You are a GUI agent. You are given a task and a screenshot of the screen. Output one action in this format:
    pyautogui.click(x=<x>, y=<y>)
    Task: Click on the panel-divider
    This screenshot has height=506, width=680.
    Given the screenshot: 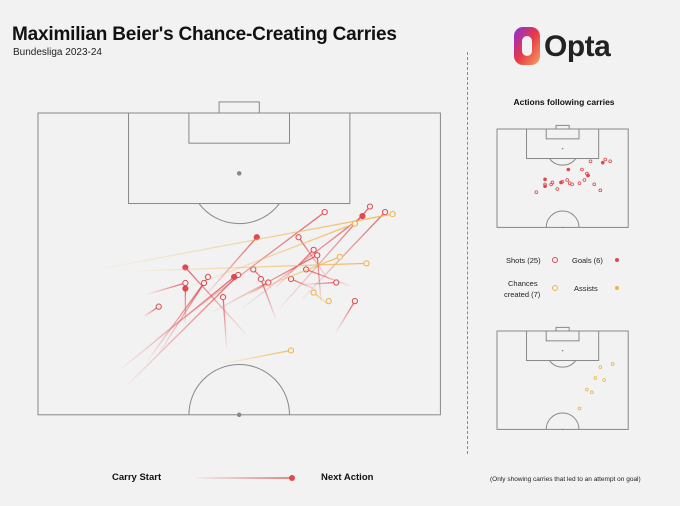 What is the action you would take?
    pyautogui.click(x=467, y=253)
    